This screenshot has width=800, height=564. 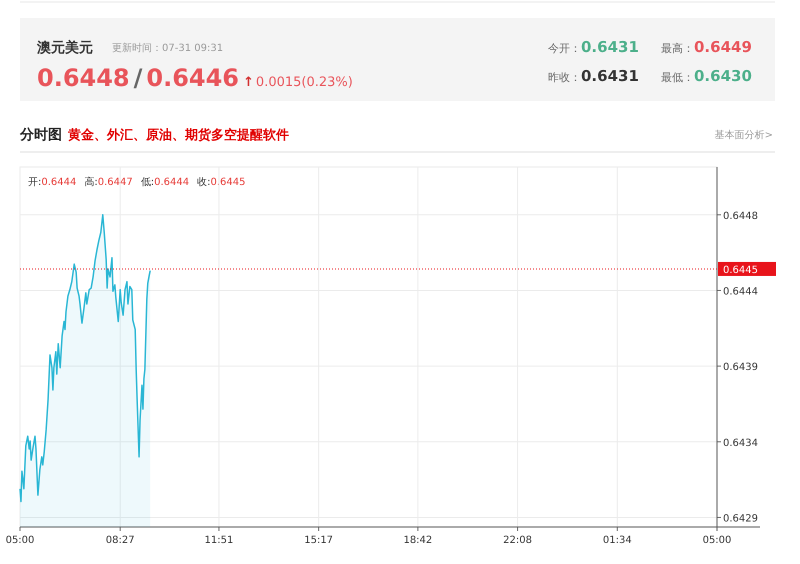 I want to click on text: 0.6449, so click(x=723, y=47).